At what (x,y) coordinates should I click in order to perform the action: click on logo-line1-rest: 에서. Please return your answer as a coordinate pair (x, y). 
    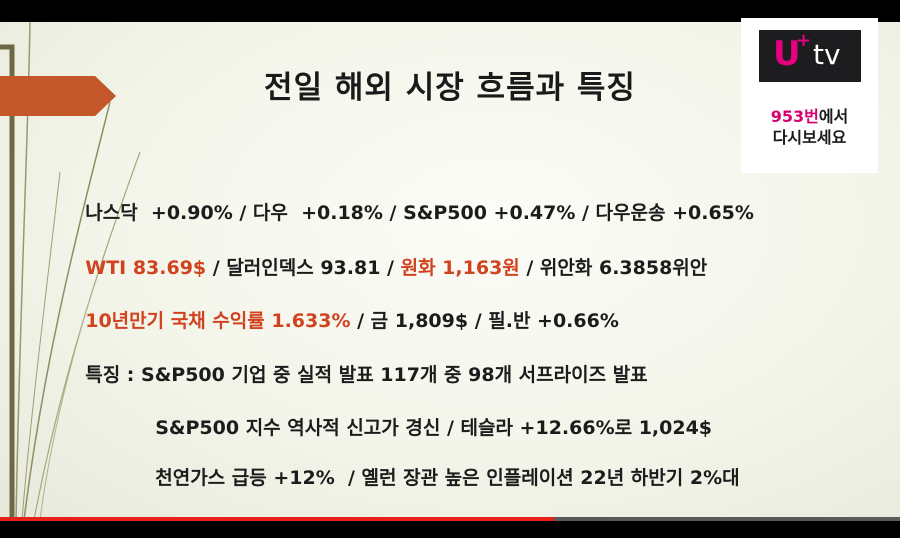
    Looking at the image, I should click on (833, 116).